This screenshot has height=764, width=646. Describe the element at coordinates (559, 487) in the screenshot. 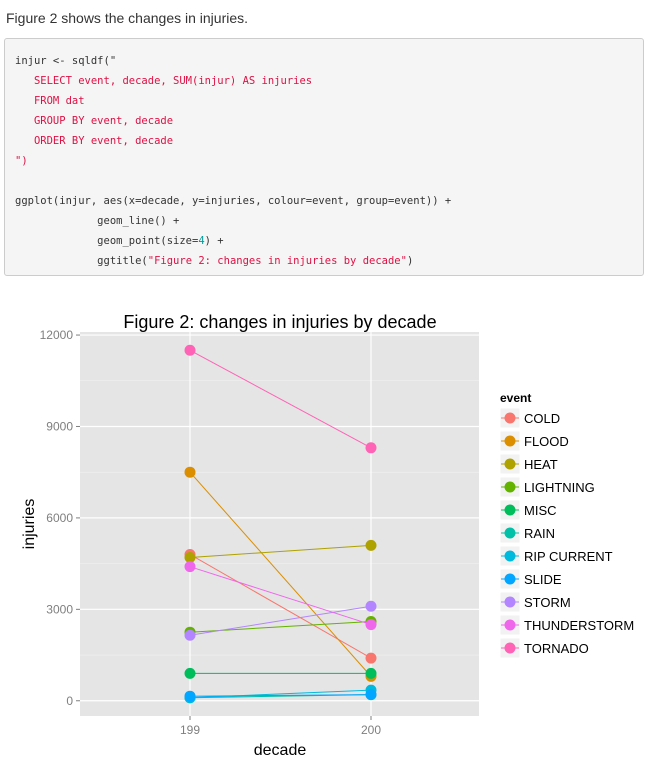

I see `legend-label: LIGHTNING` at that location.